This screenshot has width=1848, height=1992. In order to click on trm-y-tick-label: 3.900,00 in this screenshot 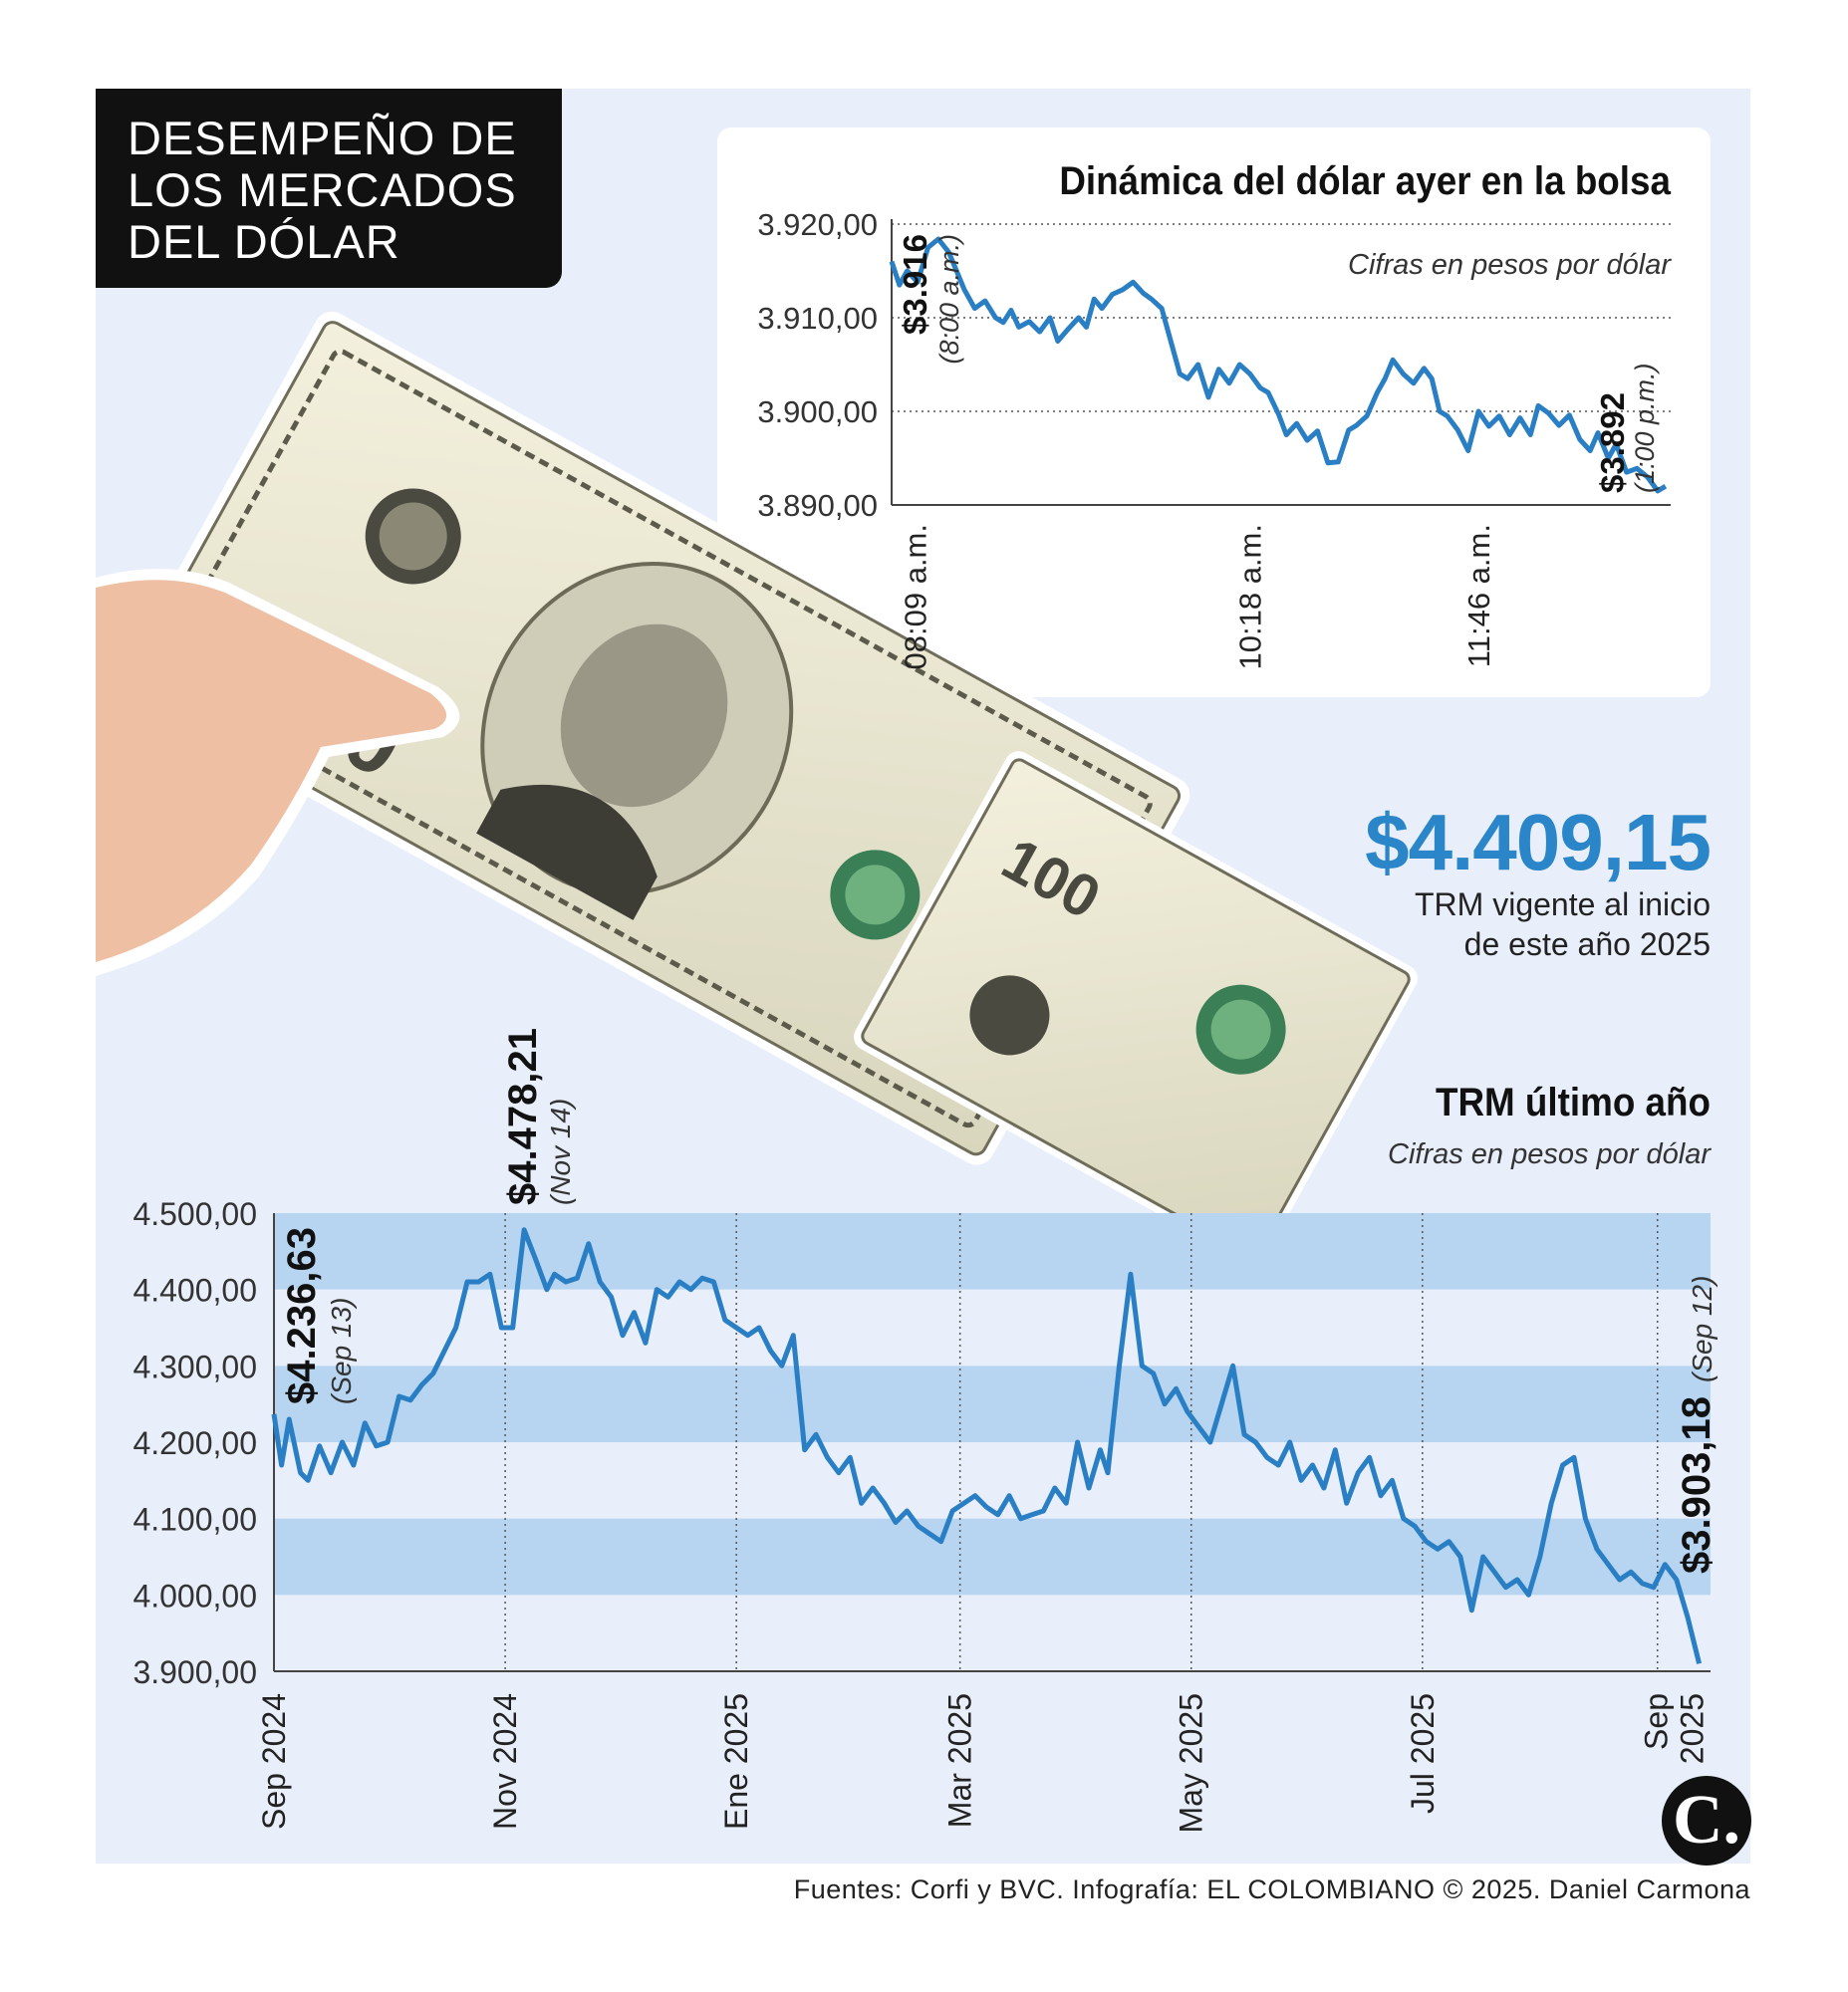, I will do `click(194, 1672)`.